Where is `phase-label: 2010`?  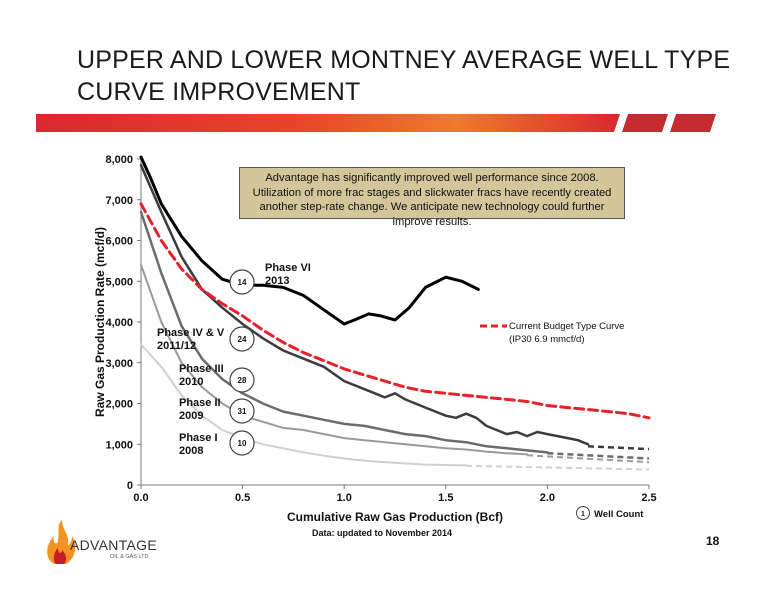 phase-label: 2010 is located at coordinates (191, 382).